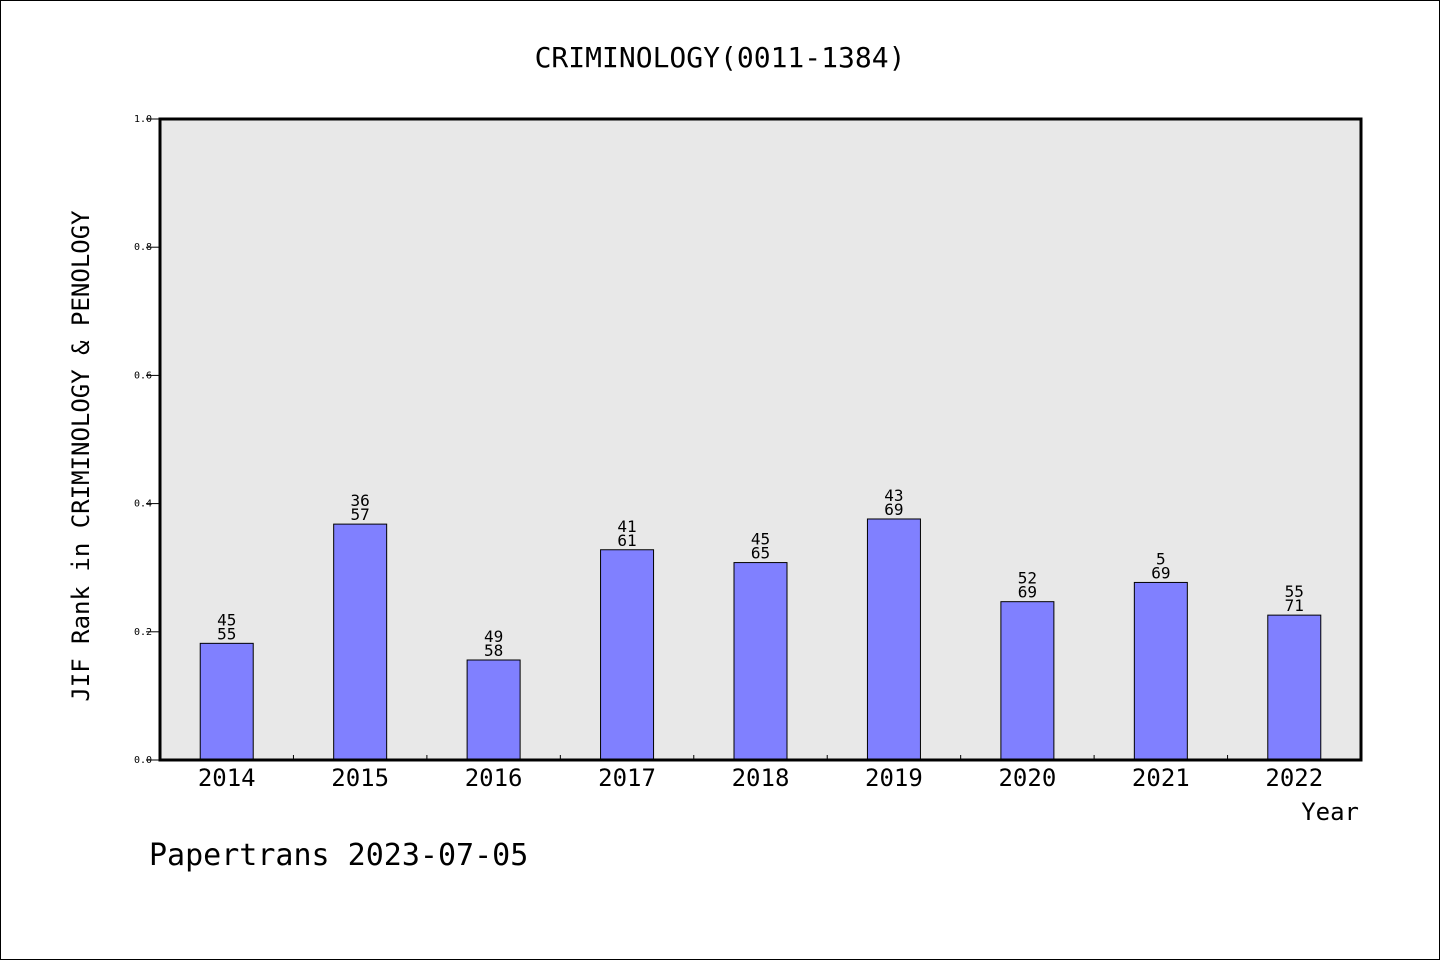 This screenshot has height=960, width=1440. What do you see at coordinates (1161, 778) in the screenshot?
I see `x-tick-label: 2021` at bounding box center [1161, 778].